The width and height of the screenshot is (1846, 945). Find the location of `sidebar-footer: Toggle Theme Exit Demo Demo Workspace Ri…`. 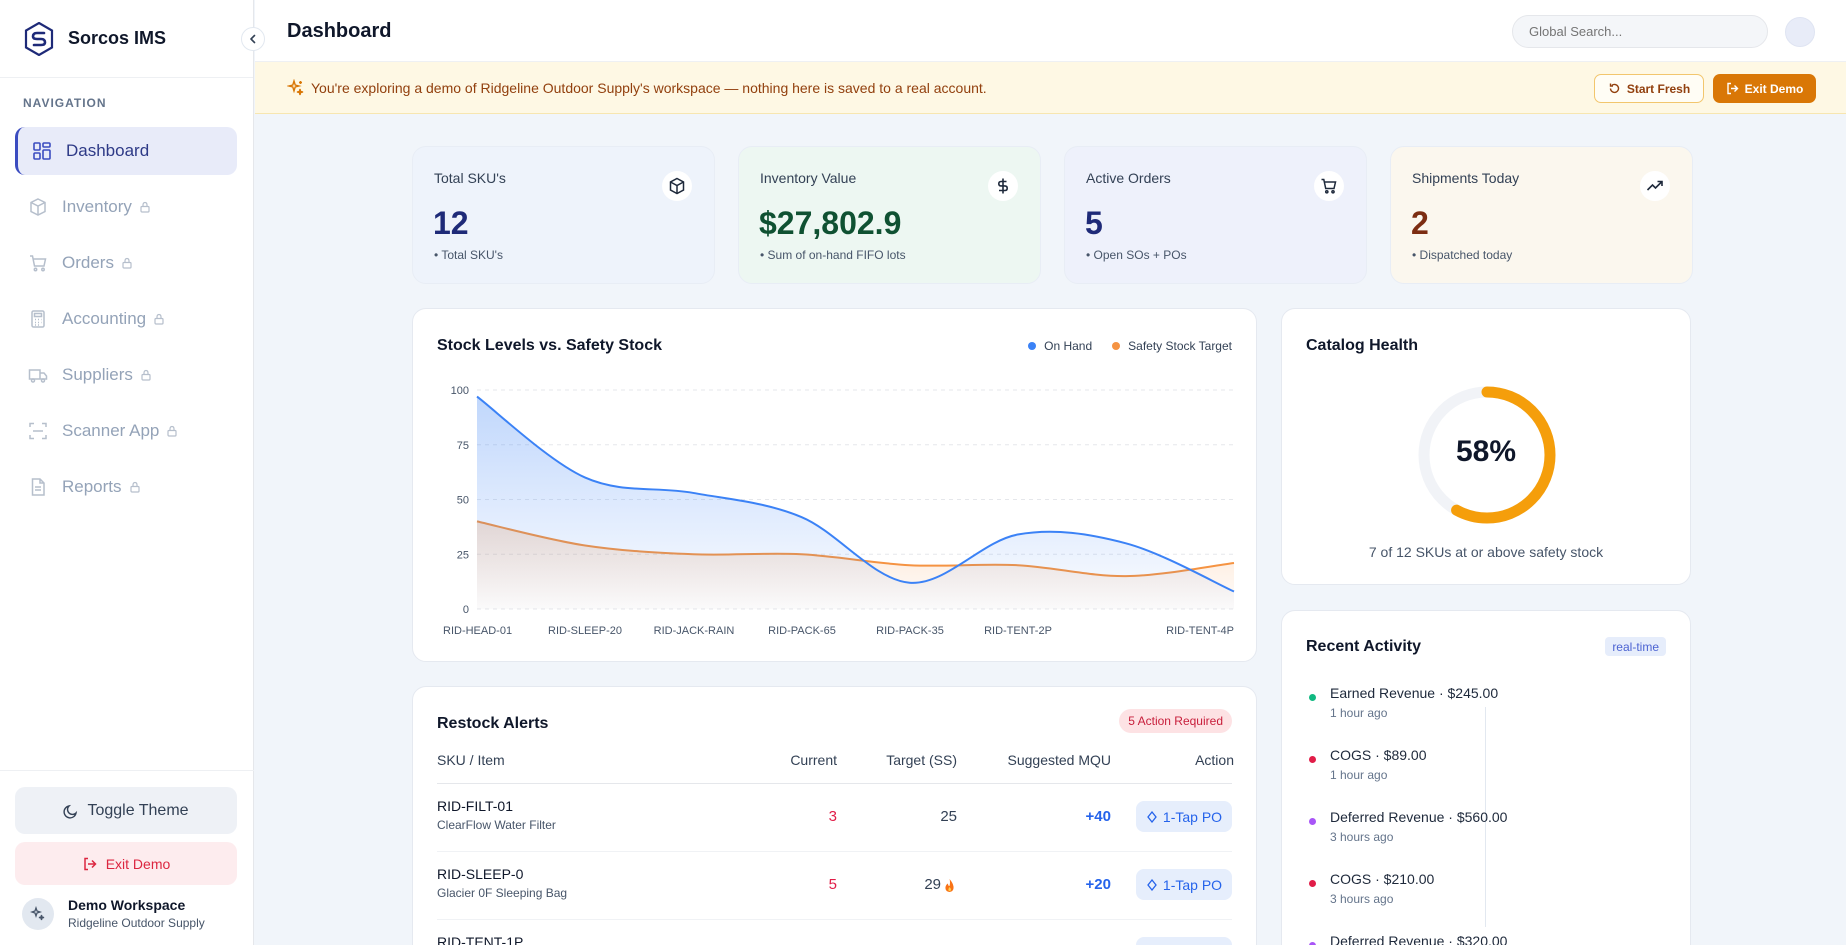

sidebar-footer: Toggle Theme Exit Demo Demo Workspace Ri… is located at coordinates (127, 857).